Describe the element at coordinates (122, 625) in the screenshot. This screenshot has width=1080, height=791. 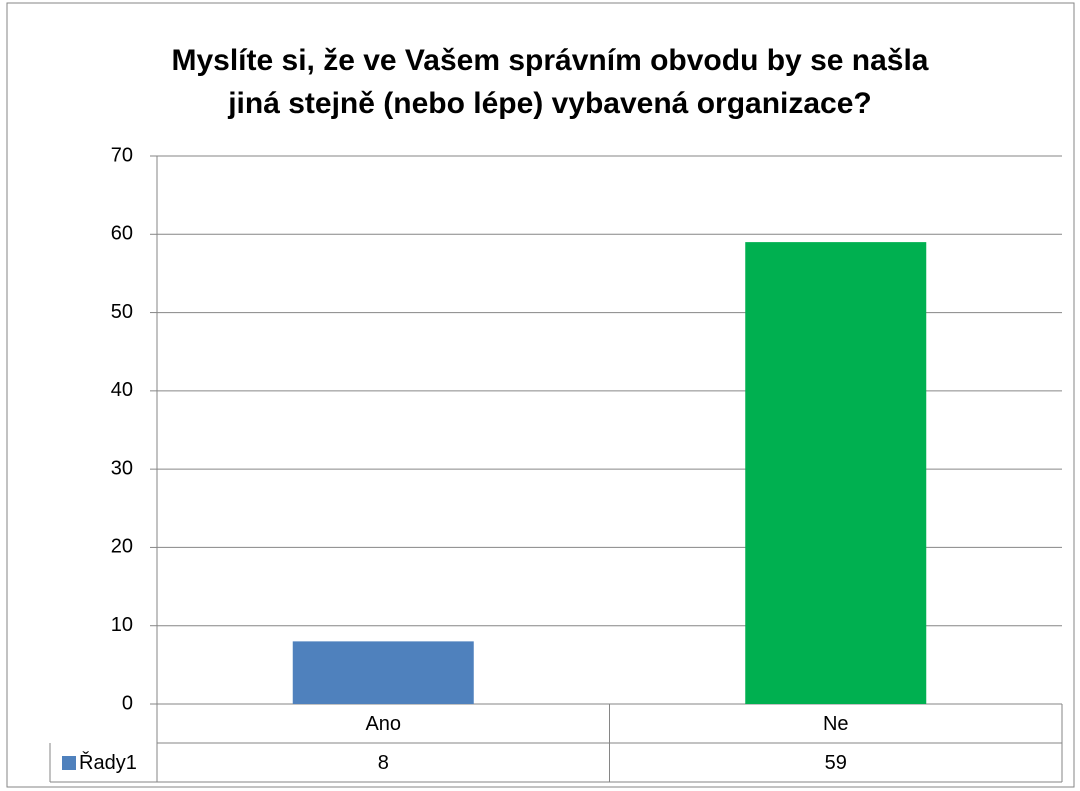
I see `y-tick-label: 10` at that location.